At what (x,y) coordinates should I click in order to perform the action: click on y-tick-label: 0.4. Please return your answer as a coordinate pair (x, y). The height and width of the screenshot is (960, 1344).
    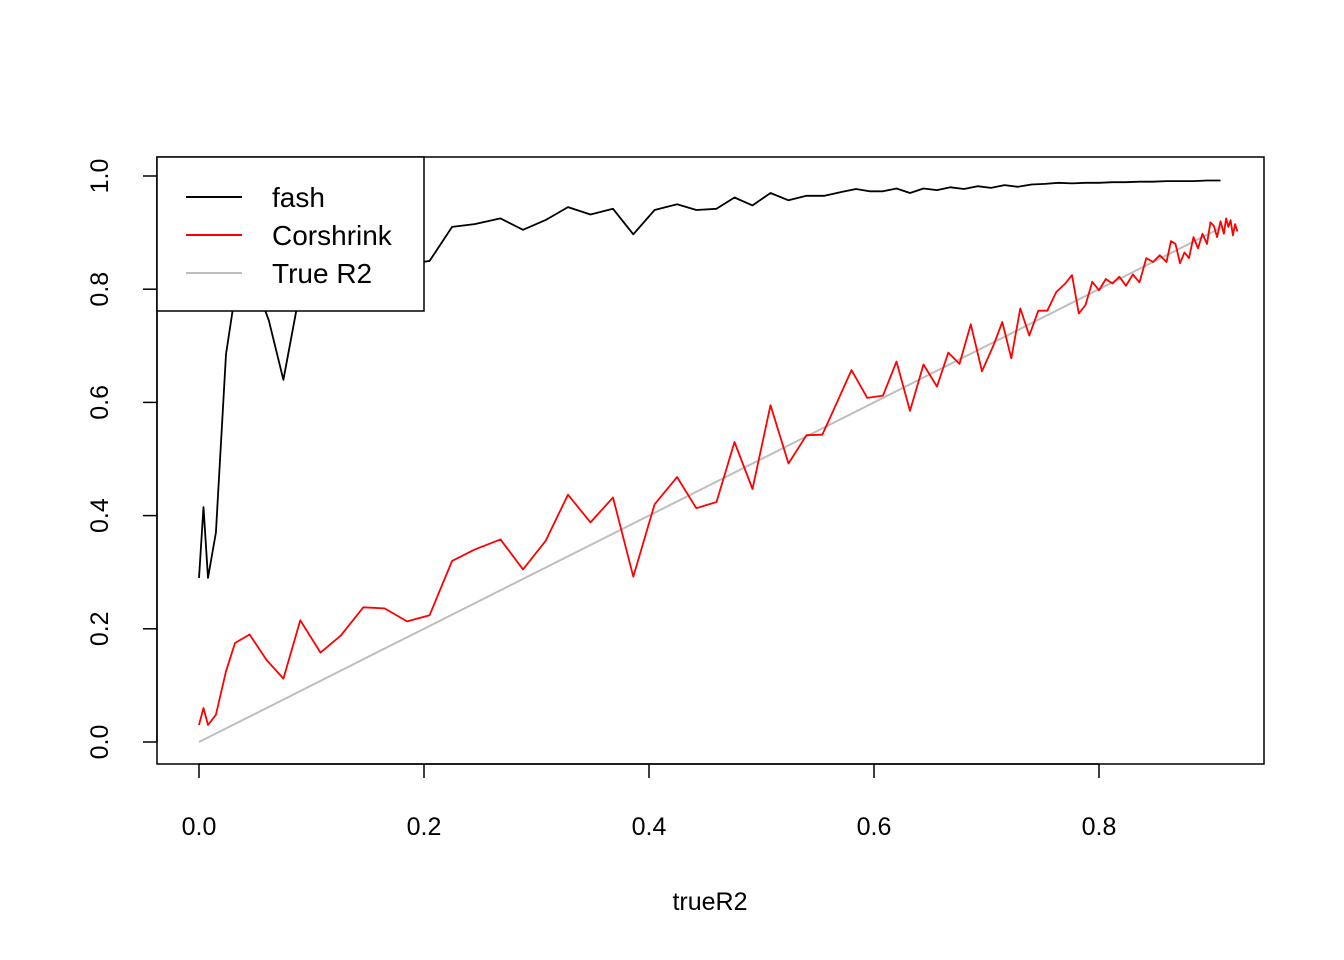
    Looking at the image, I should click on (100, 515).